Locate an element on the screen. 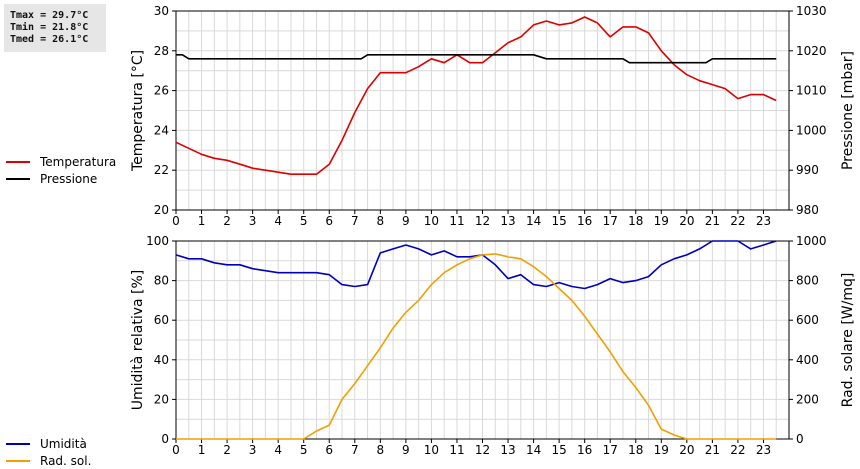 This screenshot has height=469, width=860. y-right-tick-label: 1030 is located at coordinates (811, 11).